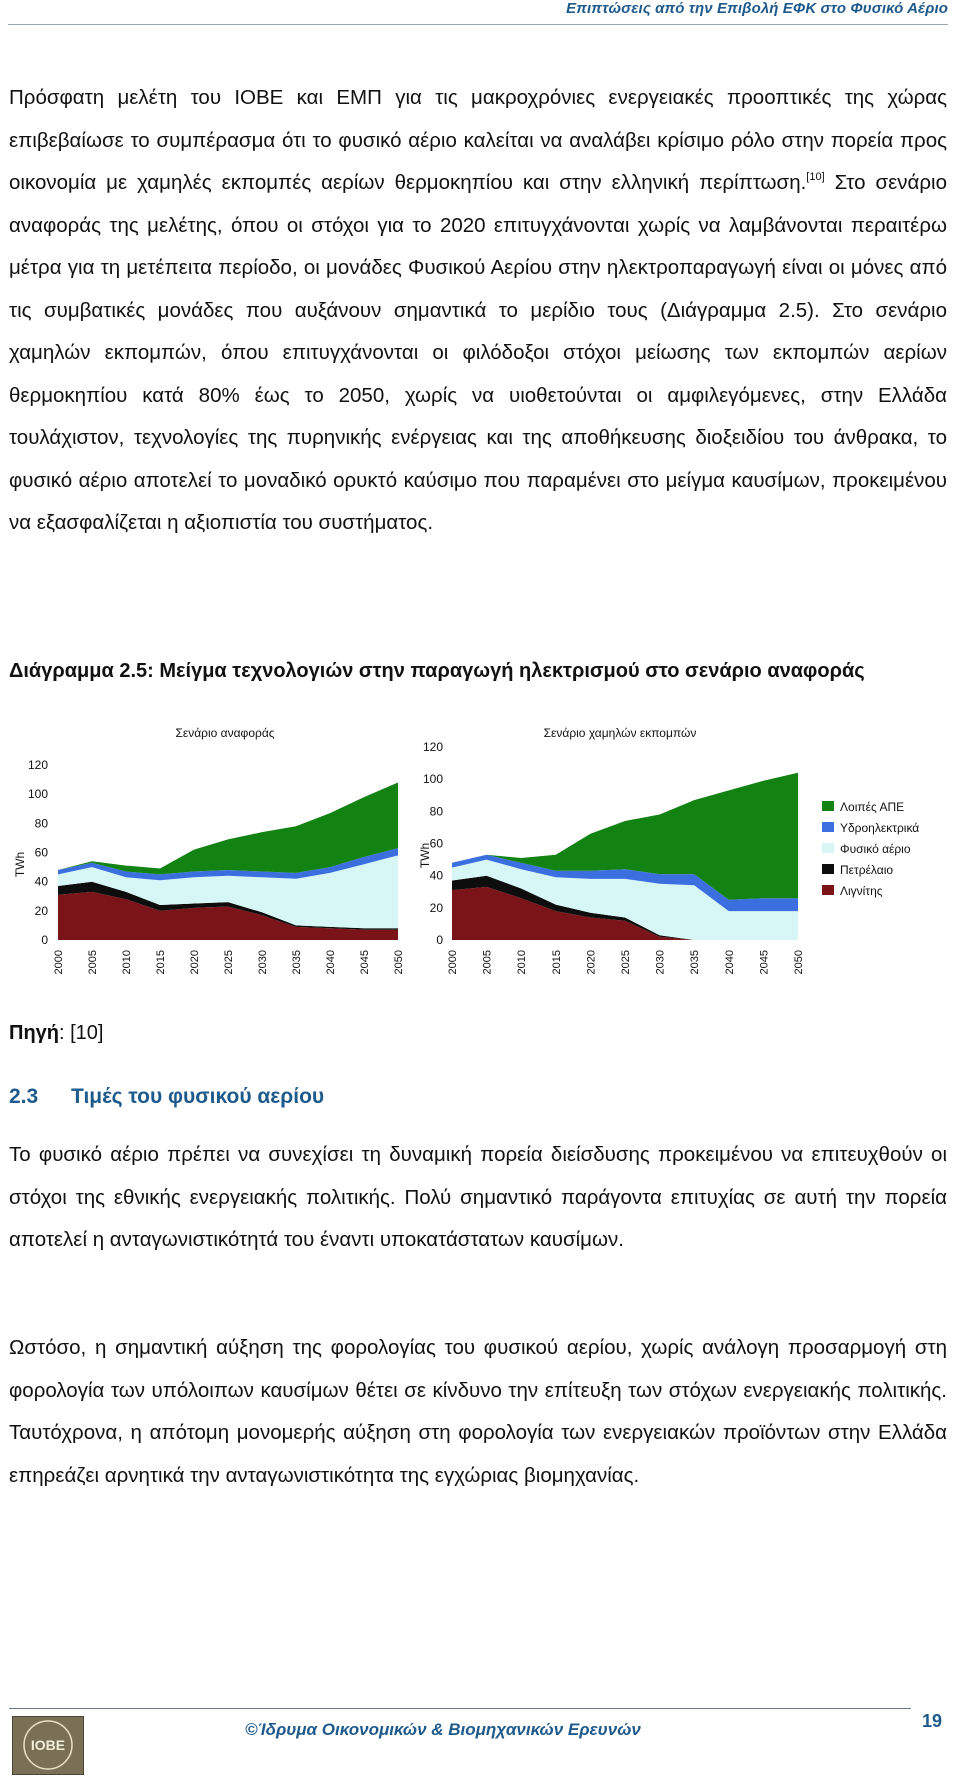  I want to click on section-title: Τιμές του φυσικού αερίου, so click(198, 1096).